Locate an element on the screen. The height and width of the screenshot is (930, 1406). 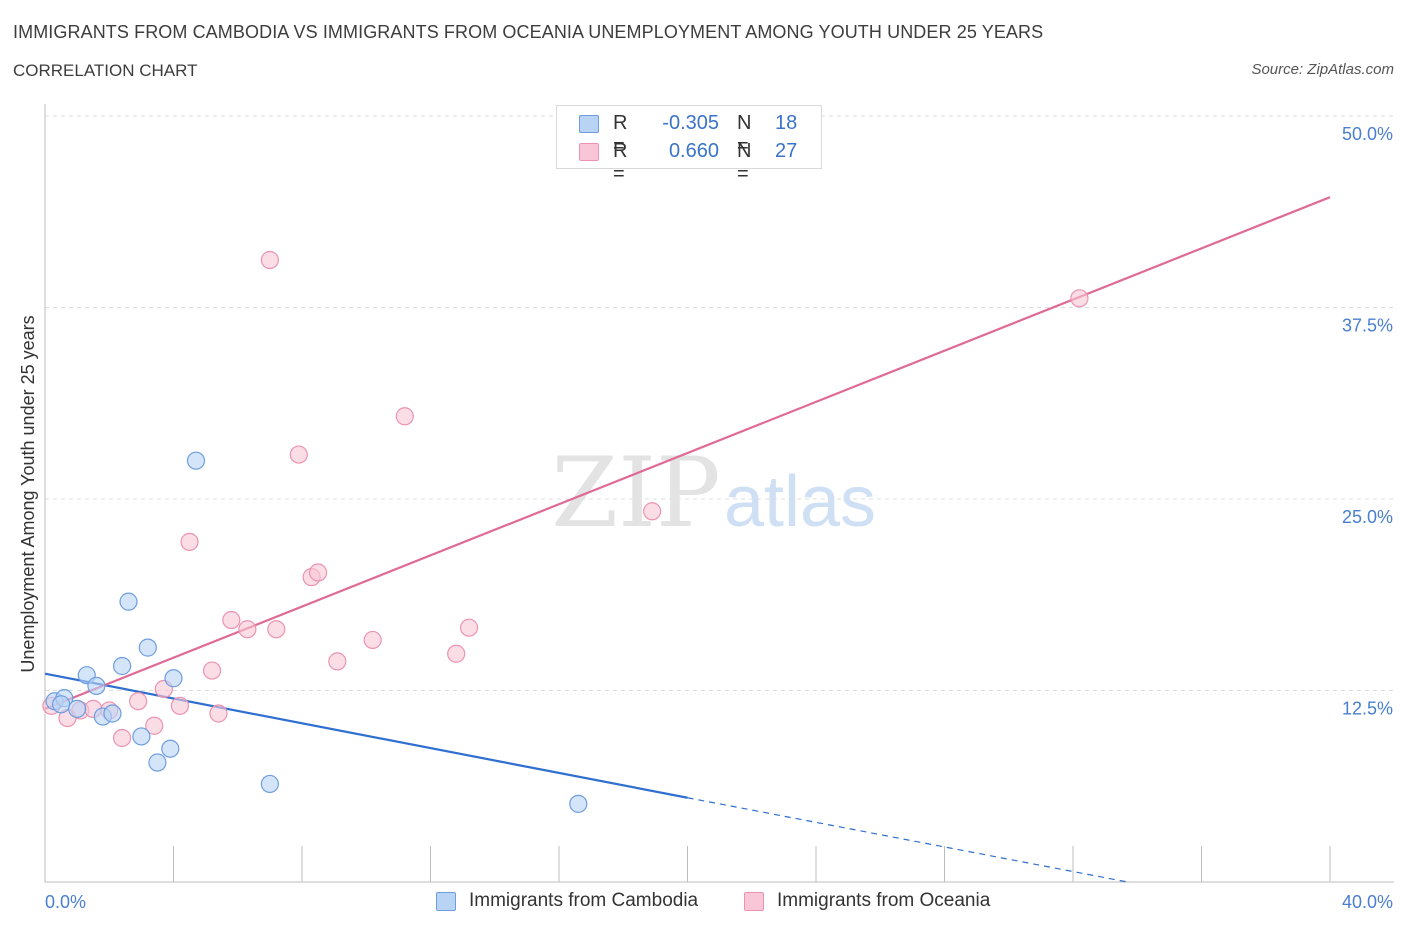
chart-subtitle: CORRELATION CHART is located at coordinates (105, 70).